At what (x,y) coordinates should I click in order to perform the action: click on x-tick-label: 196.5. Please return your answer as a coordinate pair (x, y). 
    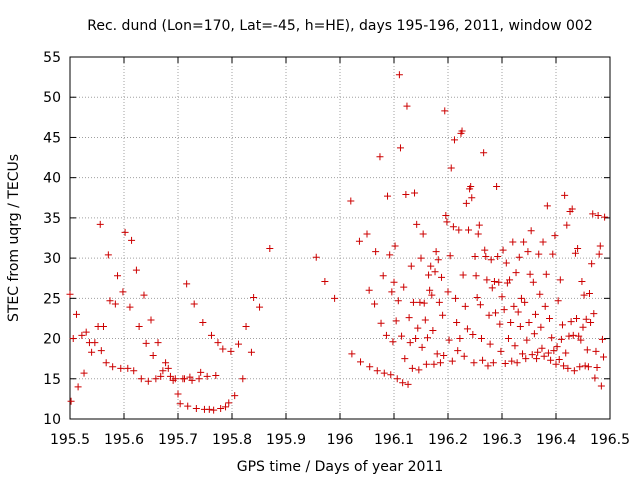
    Looking at the image, I should click on (610, 440).